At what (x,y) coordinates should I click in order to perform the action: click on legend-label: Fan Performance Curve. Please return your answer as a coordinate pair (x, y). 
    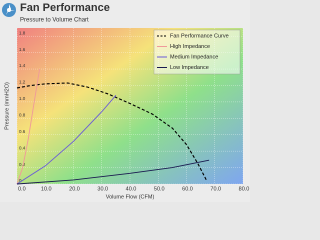
    Looking at the image, I should click on (199, 36).